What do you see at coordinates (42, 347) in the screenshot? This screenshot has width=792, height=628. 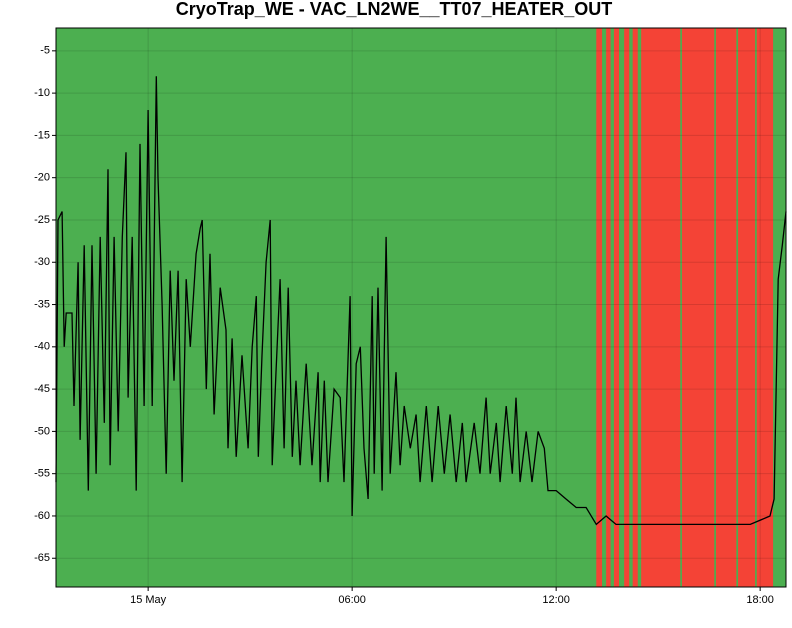 I see `y-tick-label: -40` at bounding box center [42, 347].